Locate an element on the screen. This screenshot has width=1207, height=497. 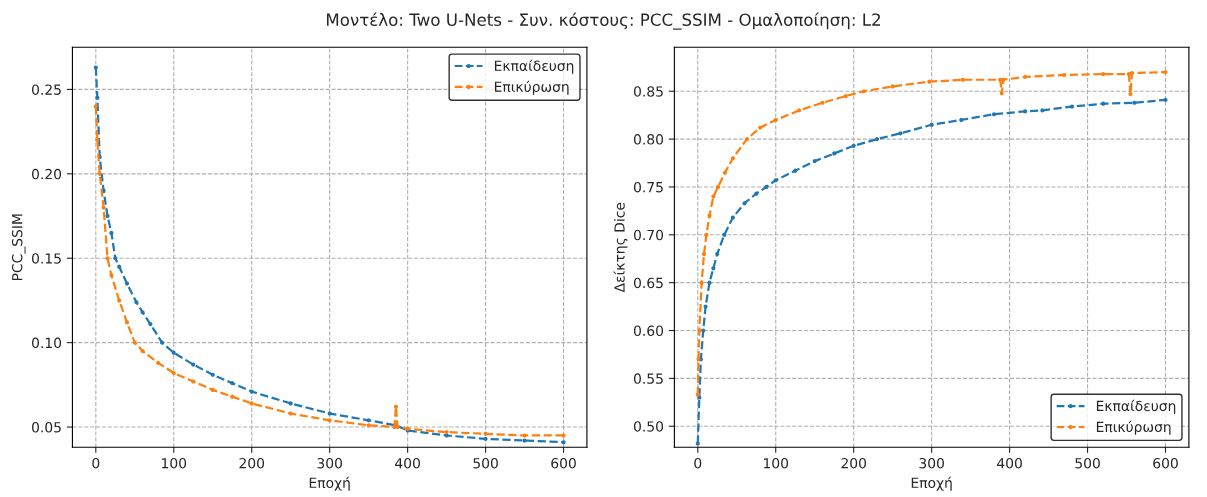
chart-title: Μοντέλο: Two U-Nets - Συν. κόστους: PCC_SSIM - Ομαλοποίηση: L2 is located at coordinates (603, 21).